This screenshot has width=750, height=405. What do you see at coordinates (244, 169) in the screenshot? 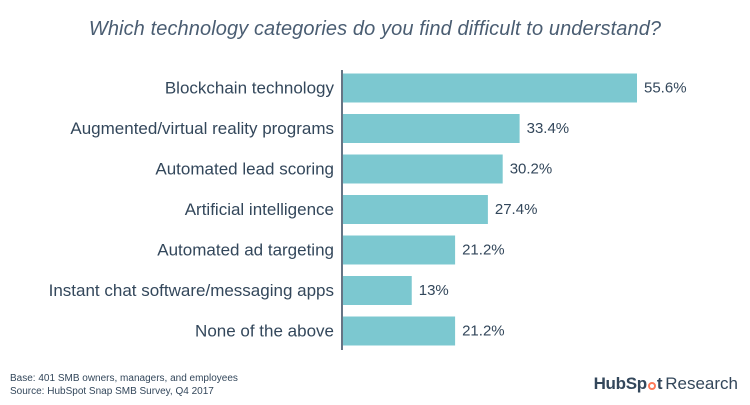
I see `category-label: Automated lead scoring` at bounding box center [244, 169].